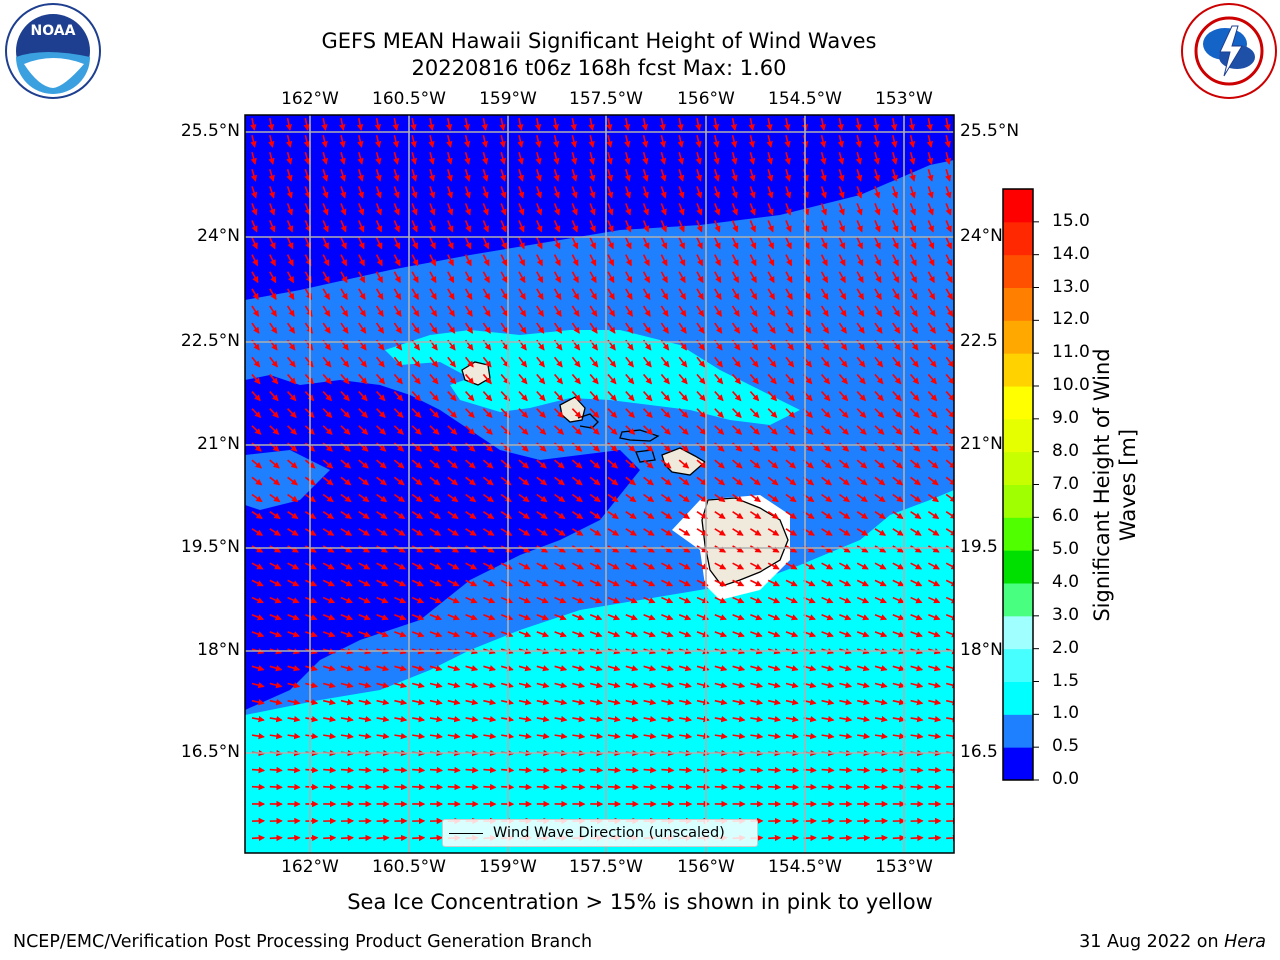 This screenshot has height=960, width=1280. Describe the element at coordinates (53, 51) in the screenshot. I see `noaa-logo: NOAA` at that location.